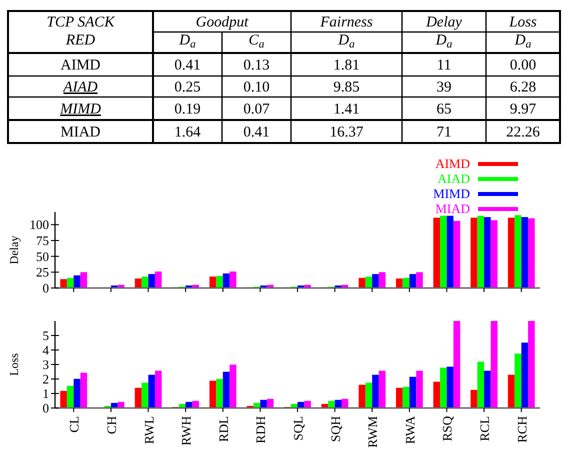 The height and width of the screenshot is (456, 569). What do you see at coordinates (111, 425) in the screenshot?
I see `x-tick-label: CH` at bounding box center [111, 425].